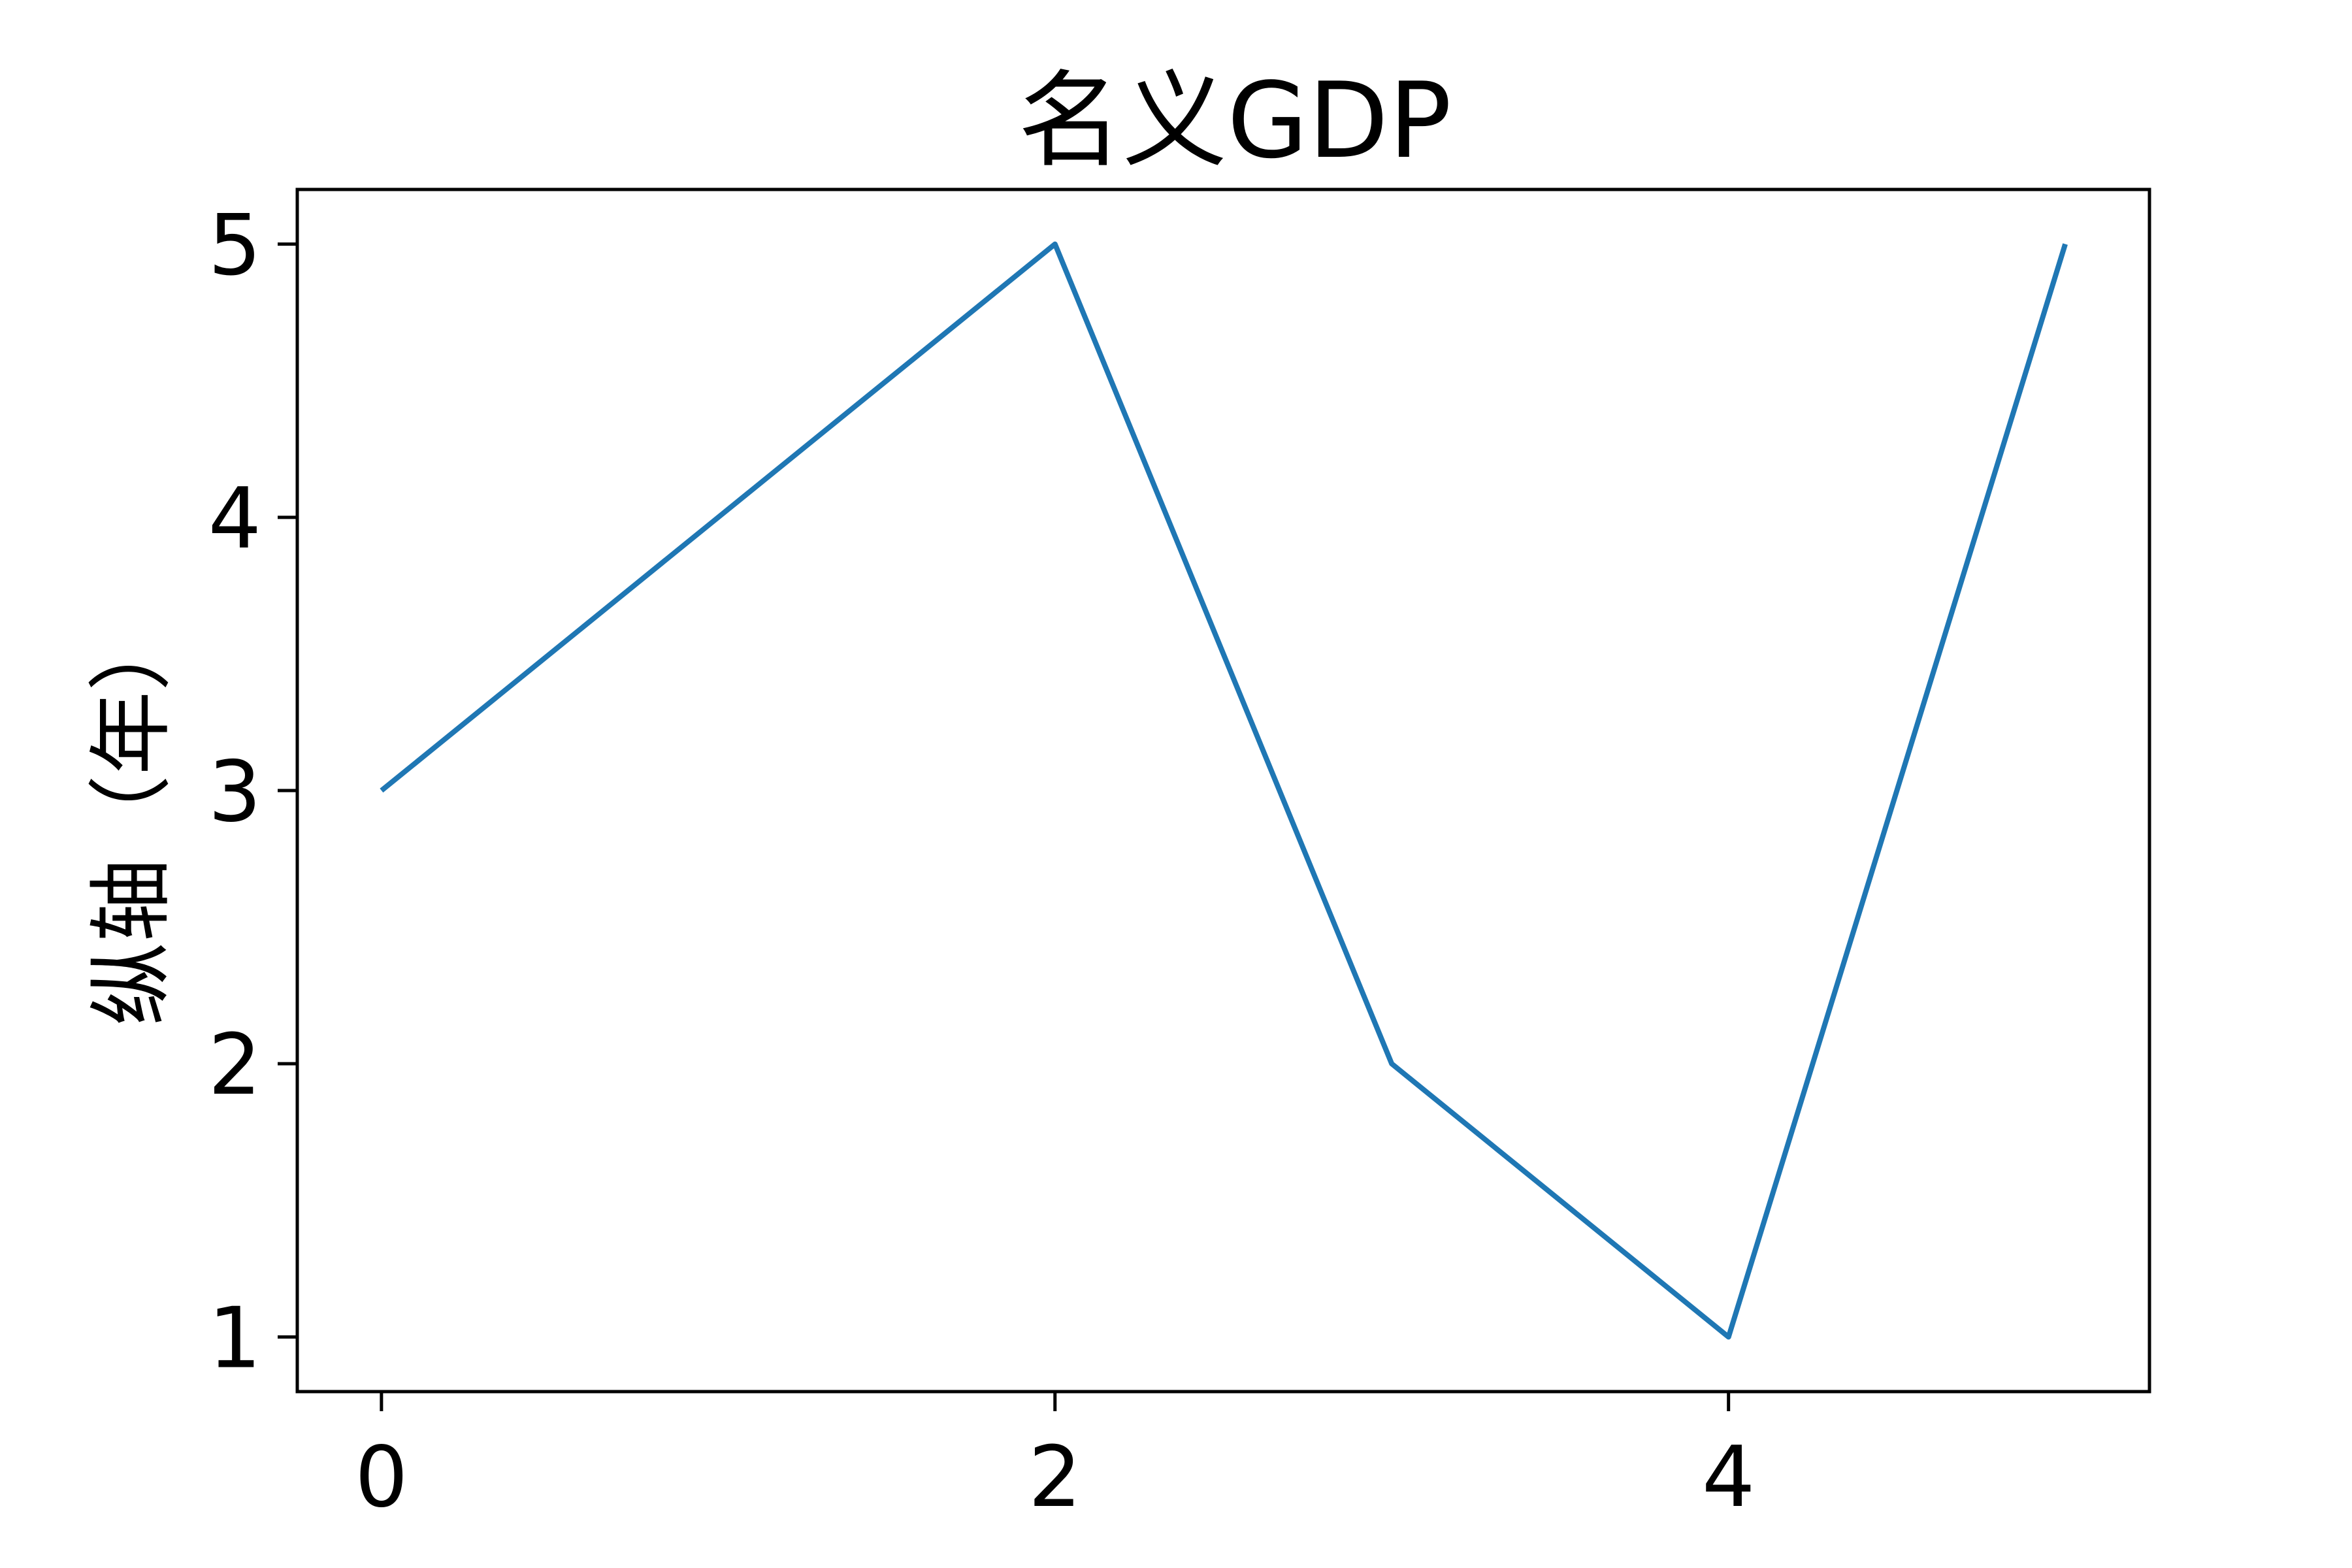 The image size is (2352, 1568). I want to click on y-axis: 1 2 3 4 5, so click(252, 792).